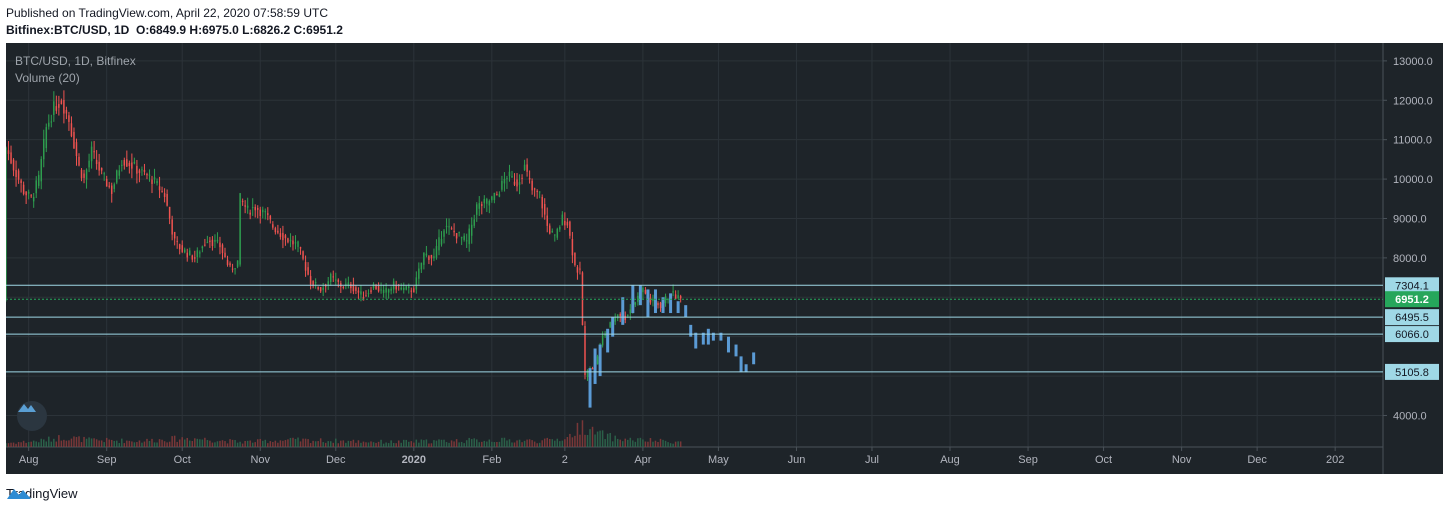 The height and width of the screenshot is (511, 1449). I want to click on y-tick-label: 11000.0, so click(1412, 141).